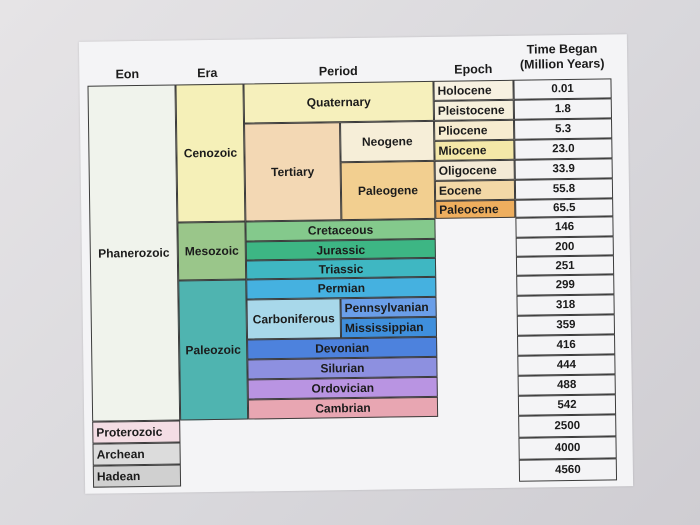 This screenshot has height=525, width=700. I want to click on period-tertiary: Tertiary, so click(293, 172).